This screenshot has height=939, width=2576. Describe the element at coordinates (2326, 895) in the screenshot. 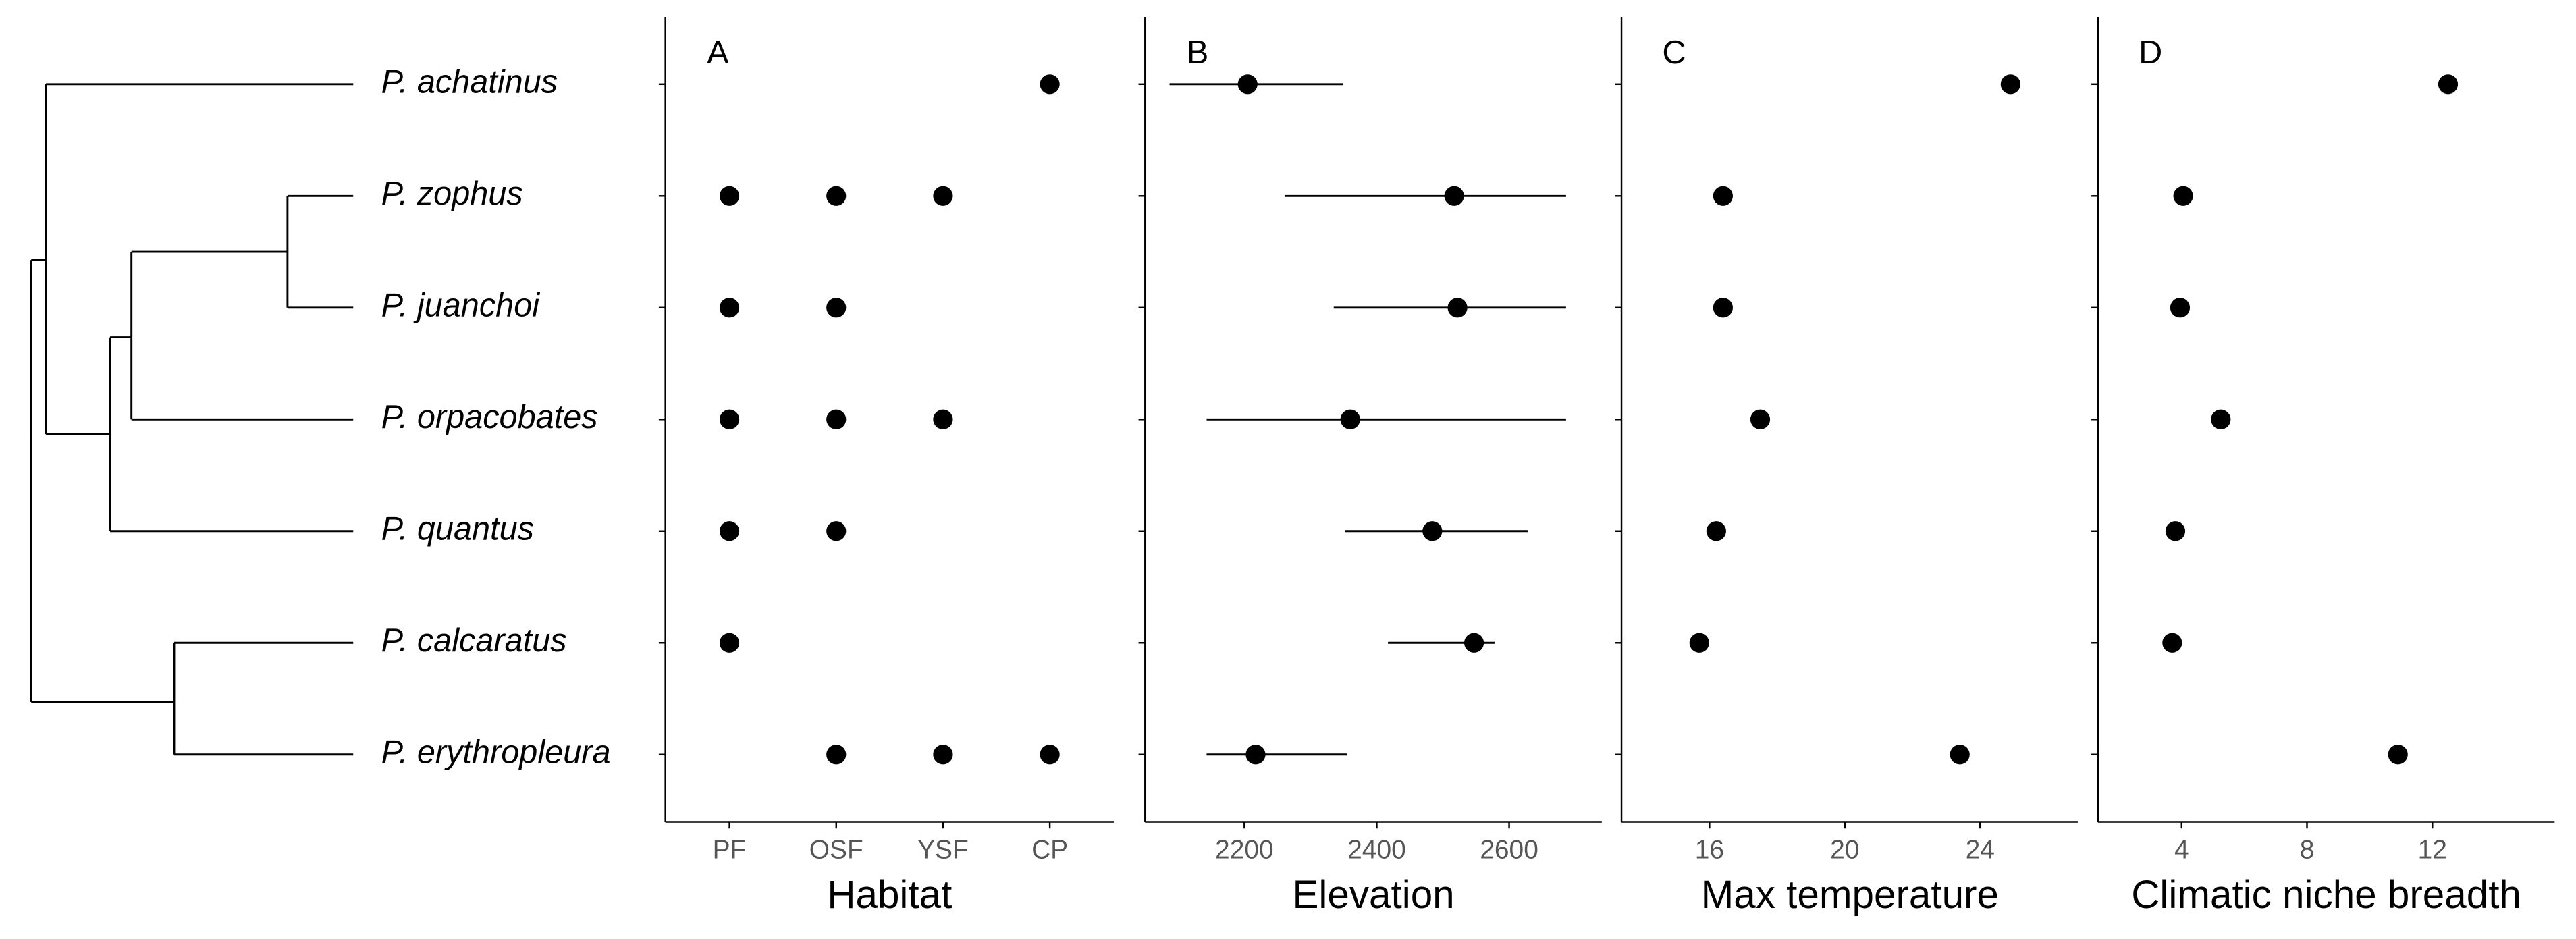

I see `x-axis-title: Climatic niche breadth` at that location.